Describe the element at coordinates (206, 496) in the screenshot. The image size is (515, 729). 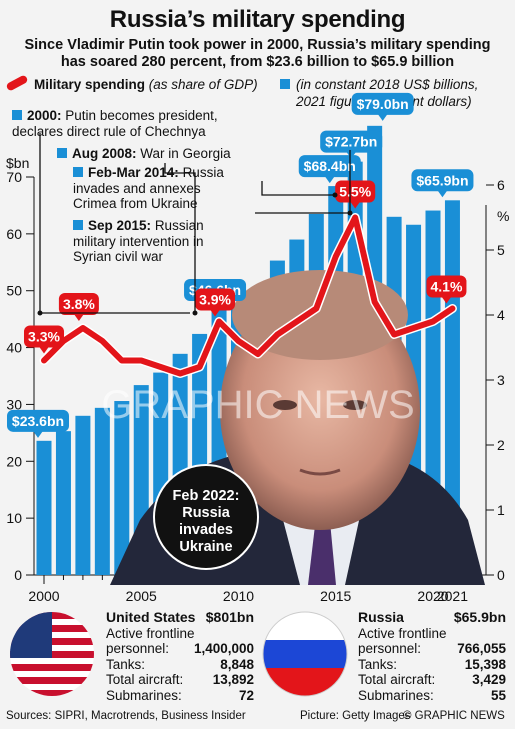
I see `invasion-line-1: Feb 2022:` at that location.